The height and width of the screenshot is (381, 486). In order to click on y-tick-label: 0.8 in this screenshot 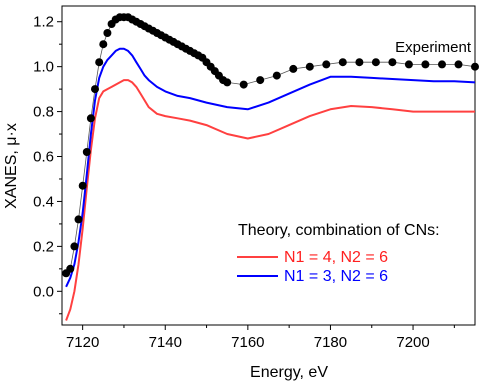, I will do `click(43, 112)`.